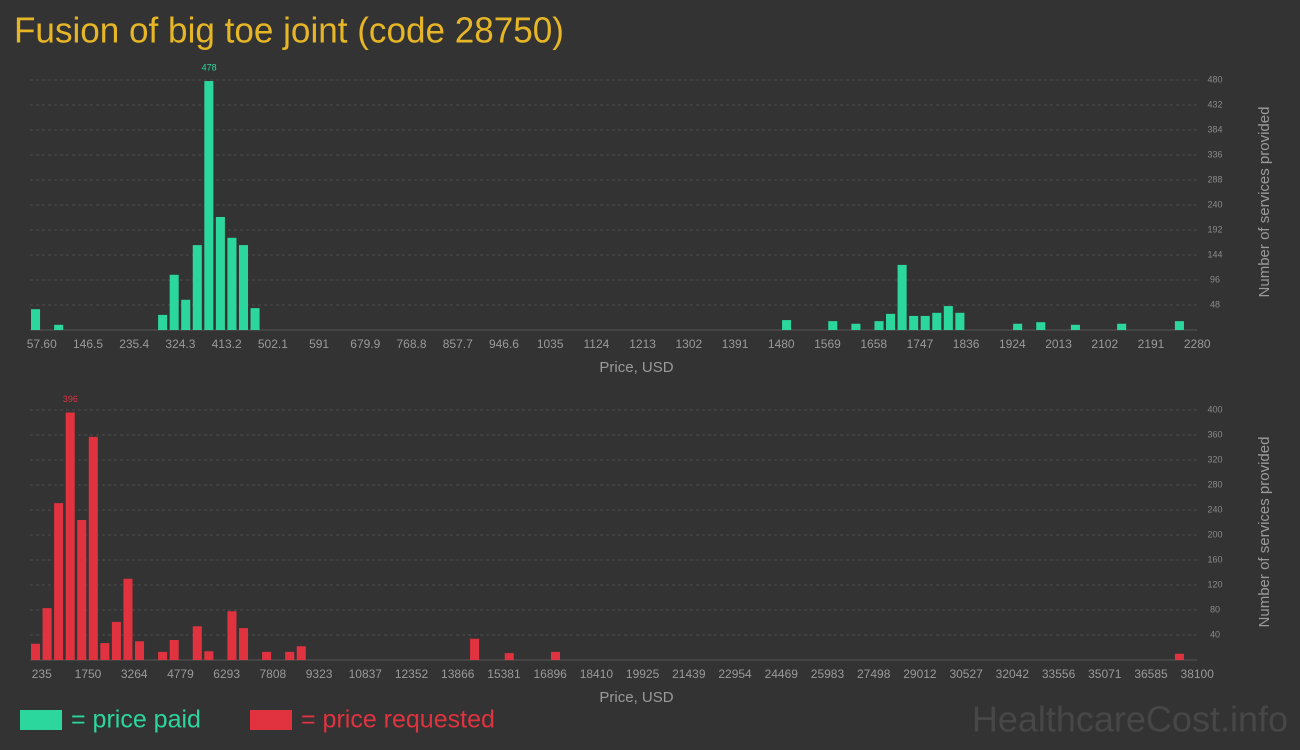 This screenshot has width=1300, height=750. Describe the element at coordinates (458, 674) in the screenshot. I see `x-tick-label: 13866` at that location.